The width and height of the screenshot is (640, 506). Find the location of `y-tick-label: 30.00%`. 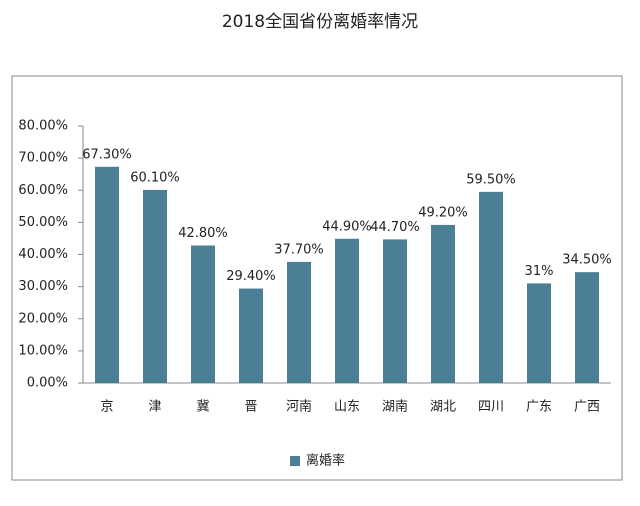

y-tick-label: 30.00% is located at coordinates (43, 286).